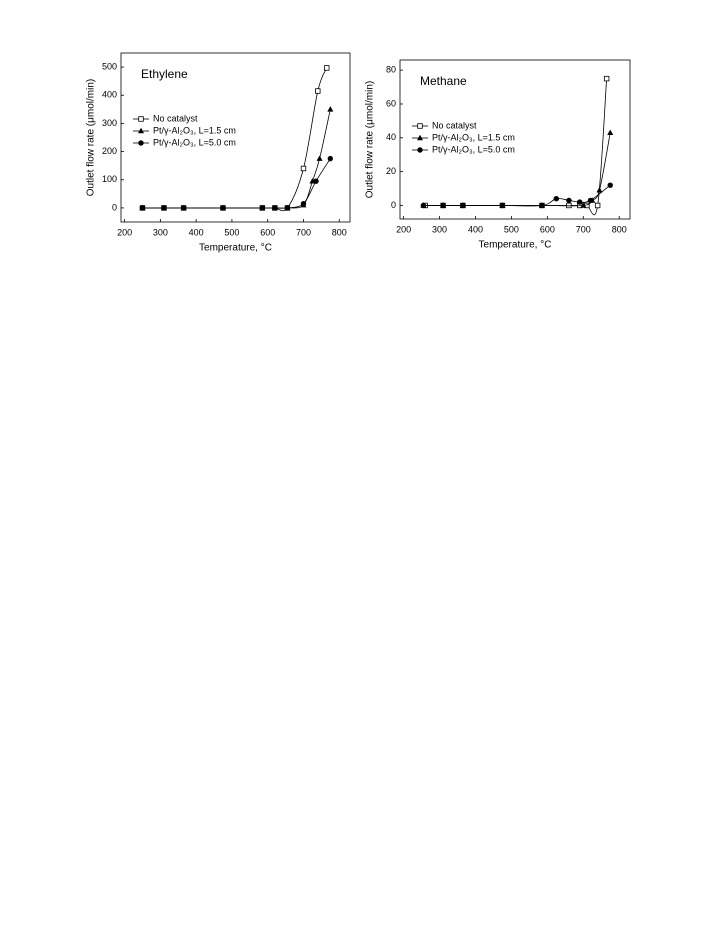 The height and width of the screenshot is (951, 724). Describe the element at coordinates (109, 66) in the screenshot. I see `y-tick-label: 500` at that location.